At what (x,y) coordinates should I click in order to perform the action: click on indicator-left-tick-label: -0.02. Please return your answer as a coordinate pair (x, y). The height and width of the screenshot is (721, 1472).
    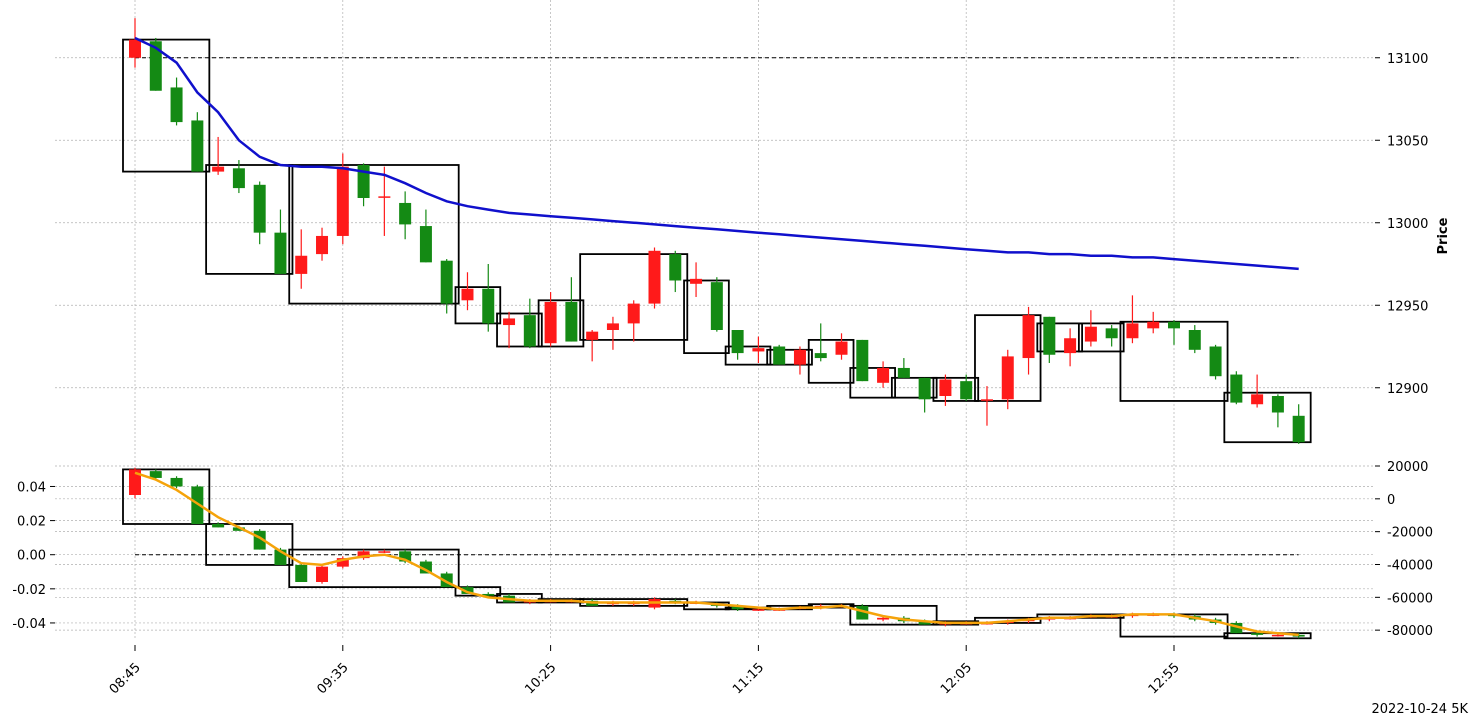
    Looking at the image, I should click on (29, 590).